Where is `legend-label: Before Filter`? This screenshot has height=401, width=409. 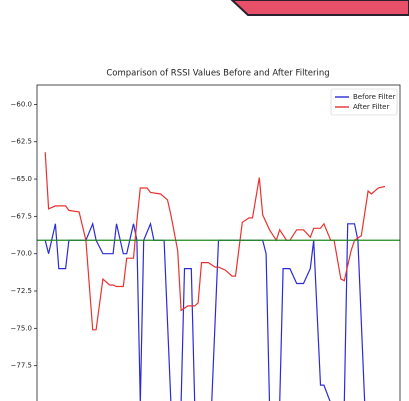 legend-label: Before Filter is located at coordinates (374, 97).